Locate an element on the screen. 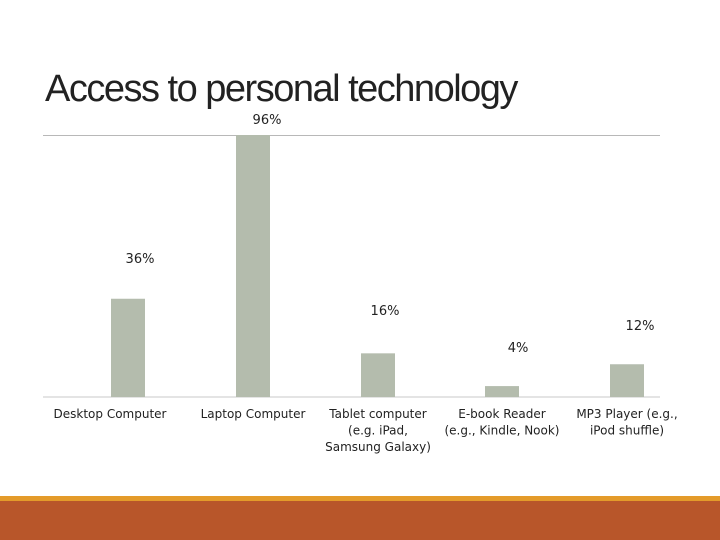  value-label-0: 36% is located at coordinates (140, 259).